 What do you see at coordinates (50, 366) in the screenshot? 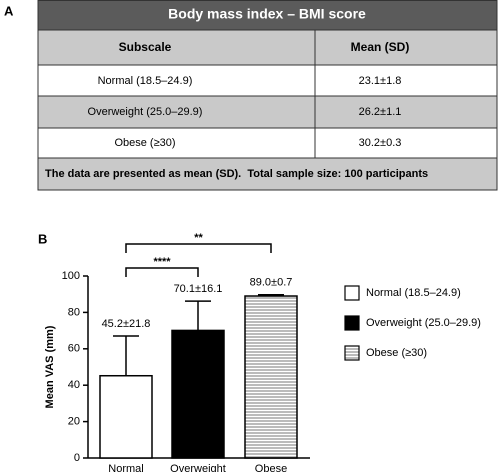
I see `y-axis-label: Mean VAS (mm)` at bounding box center [50, 366].